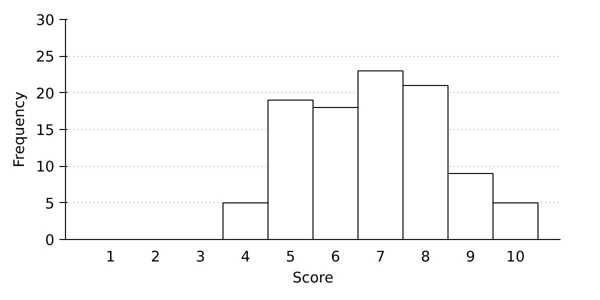 This screenshot has height=300, width=600. Describe the element at coordinates (245, 257) in the screenshot. I see `x-tick-label: 4` at that location.